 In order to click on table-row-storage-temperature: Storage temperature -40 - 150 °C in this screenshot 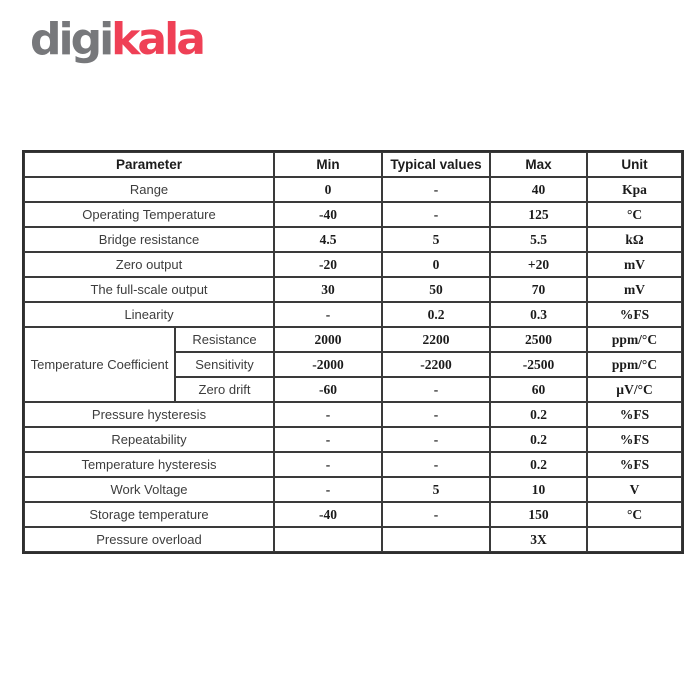, I will do `click(353, 514)`.